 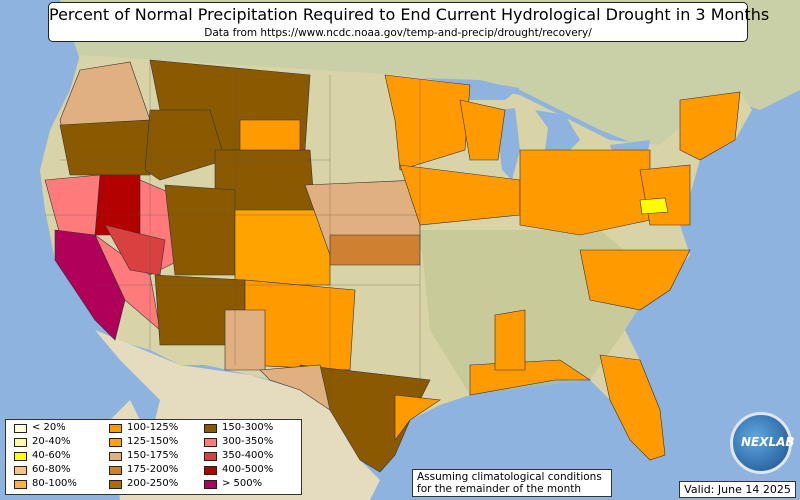 What do you see at coordinates (270, 135) in the screenshot?
I see `region-dakotas-south` at bounding box center [270, 135].